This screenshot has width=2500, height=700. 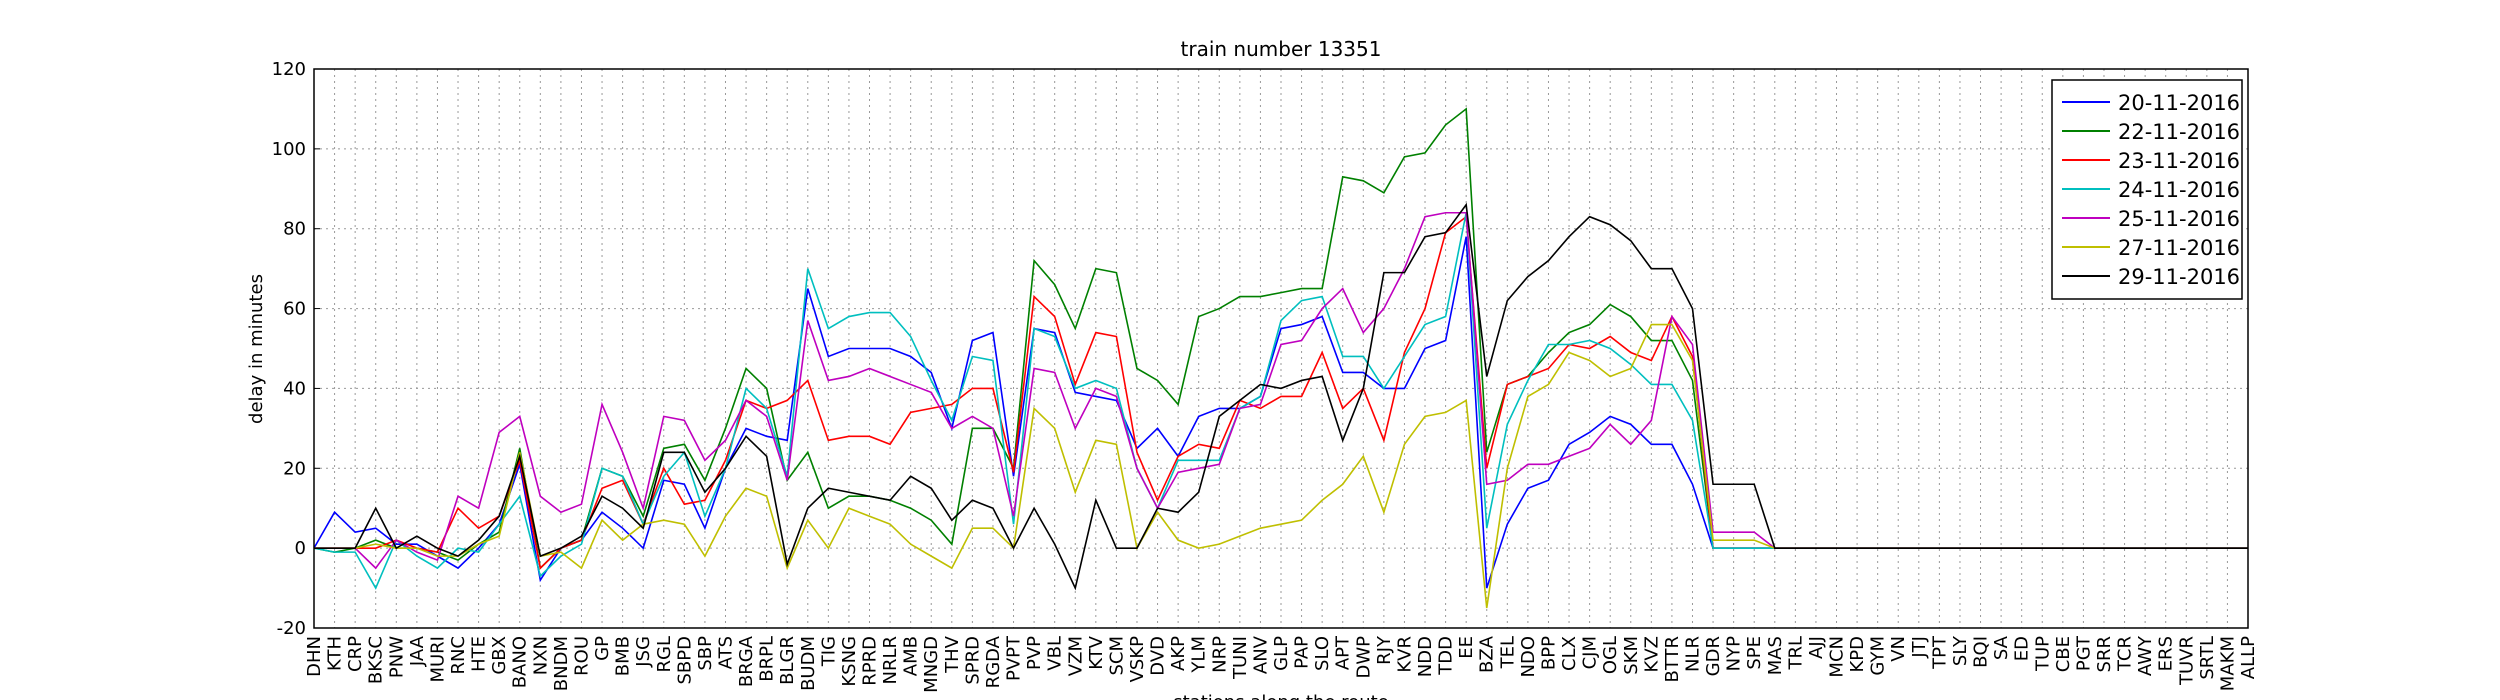 I want to click on x-tick-label: GP, so click(x=602, y=648).